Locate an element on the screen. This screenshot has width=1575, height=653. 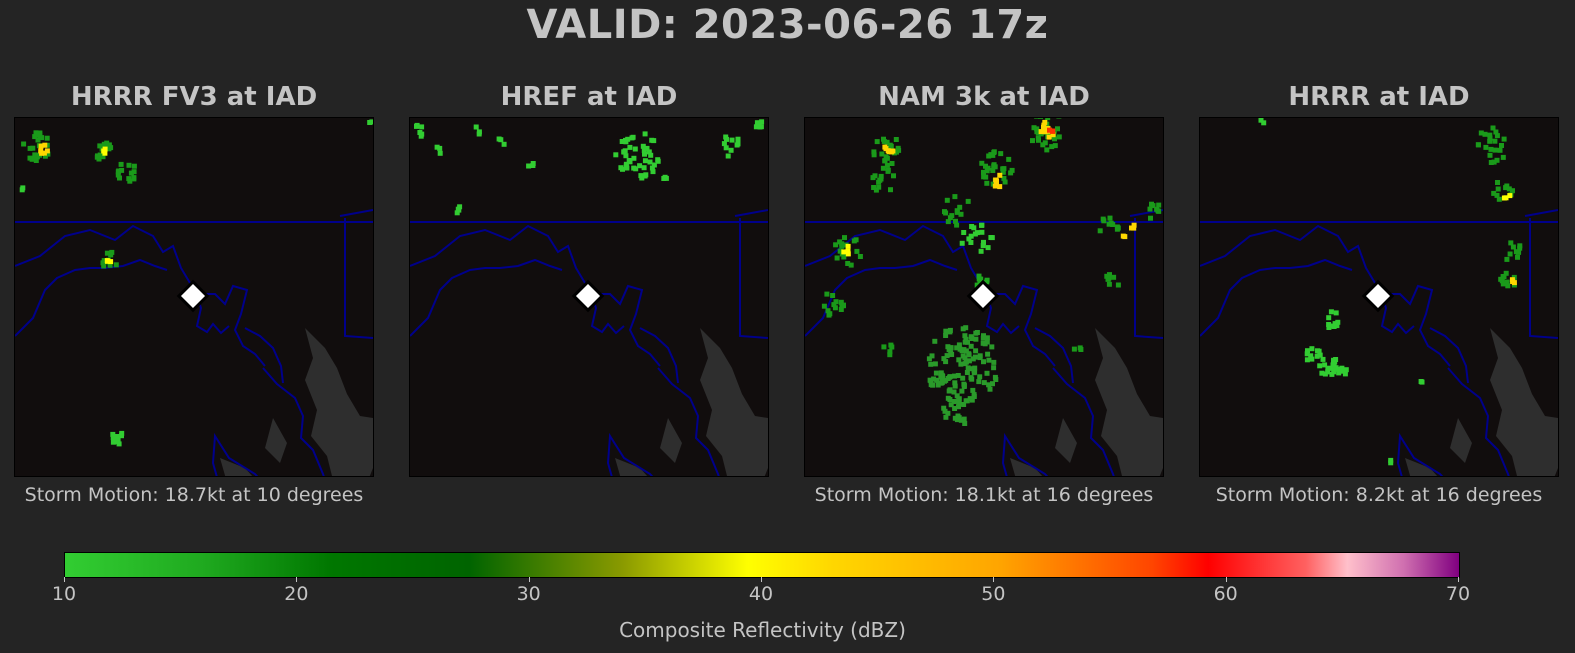
colorbar-tick-label: 60 is located at coordinates (1225, 594).